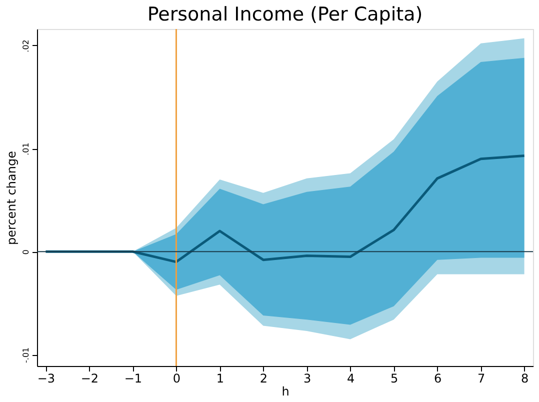  Describe the element at coordinates (307, 379) in the screenshot. I see `x-tick-label: 3` at that location.